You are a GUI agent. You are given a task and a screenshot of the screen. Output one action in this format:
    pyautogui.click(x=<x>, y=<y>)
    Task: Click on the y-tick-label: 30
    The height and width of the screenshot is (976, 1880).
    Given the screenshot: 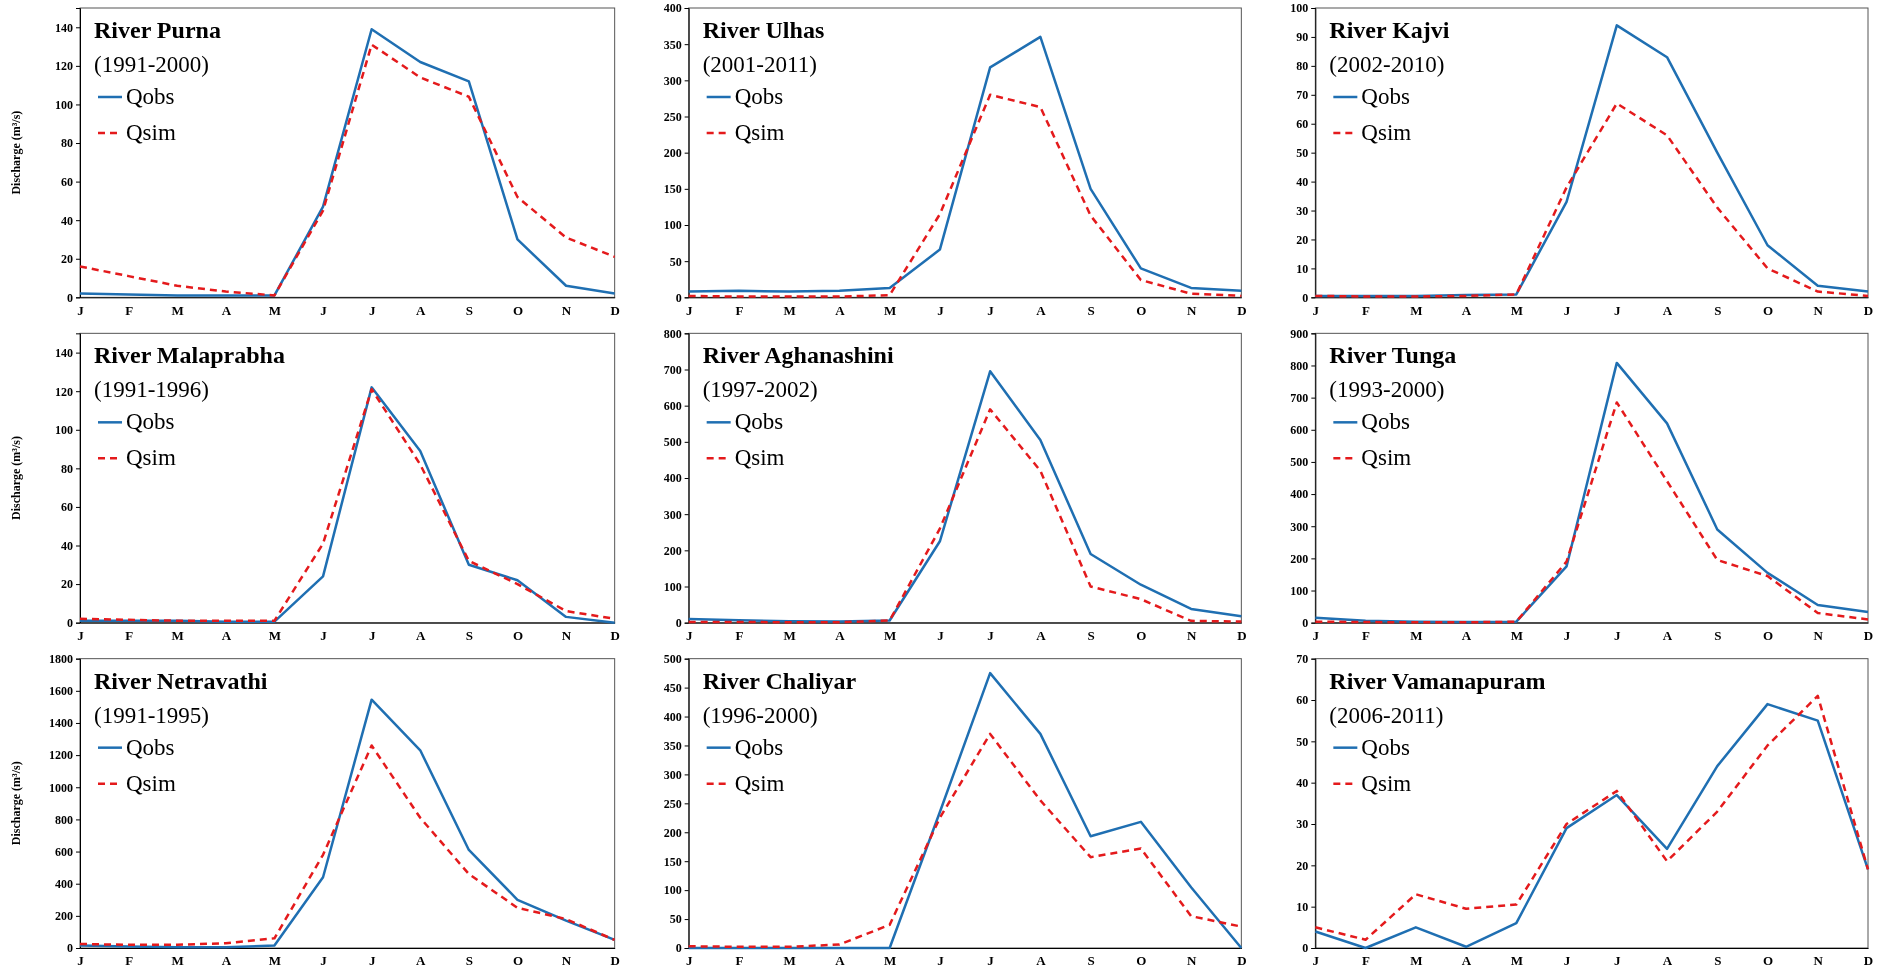 What is the action you would take?
    pyautogui.click(x=1302, y=210)
    